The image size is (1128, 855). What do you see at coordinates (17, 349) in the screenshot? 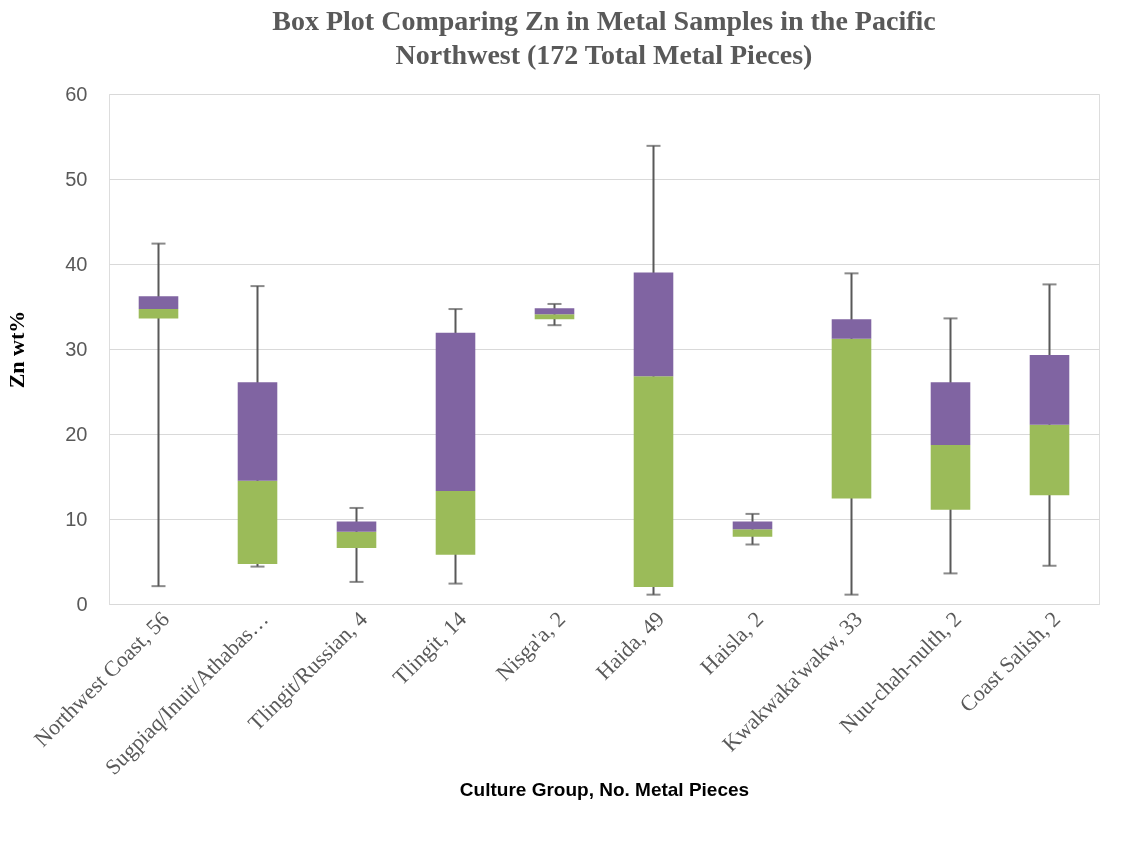
I see `y-axis-title: Zn wt%` at bounding box center [17, 349].